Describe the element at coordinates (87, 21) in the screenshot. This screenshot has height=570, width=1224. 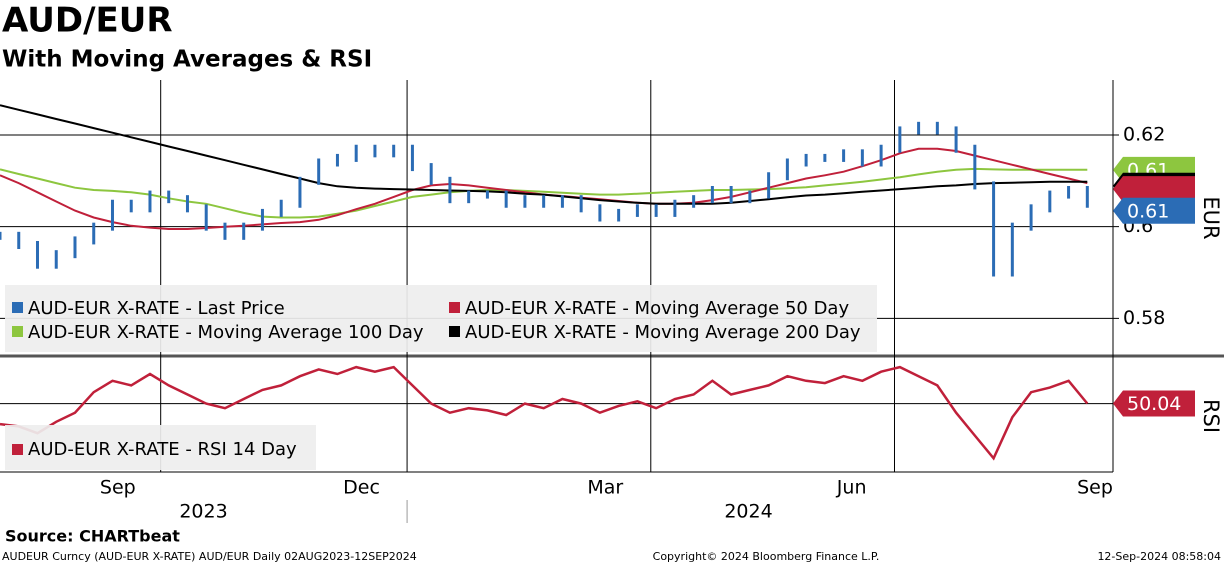
I see `chart-title: AUD/EUR` at that location.